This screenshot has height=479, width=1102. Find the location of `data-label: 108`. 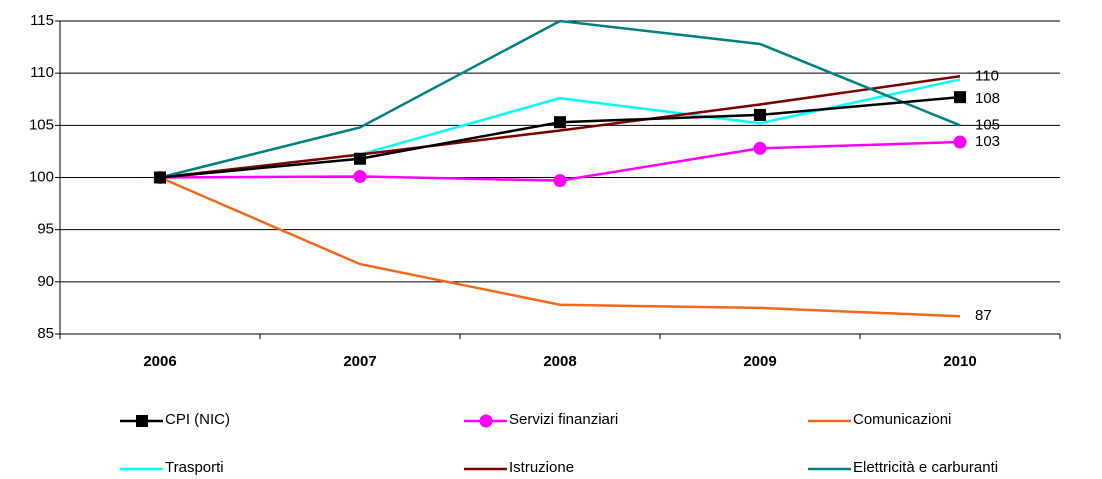

data-label: 108 is located at coordinates (987, 98).